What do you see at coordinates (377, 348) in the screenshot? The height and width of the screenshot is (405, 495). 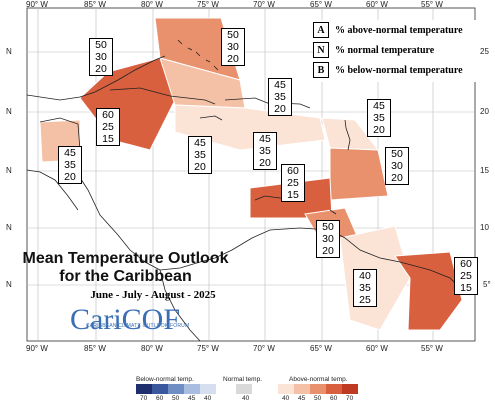 I see `lon-label-bottom: 60° W` at bounding box center [377, 348].